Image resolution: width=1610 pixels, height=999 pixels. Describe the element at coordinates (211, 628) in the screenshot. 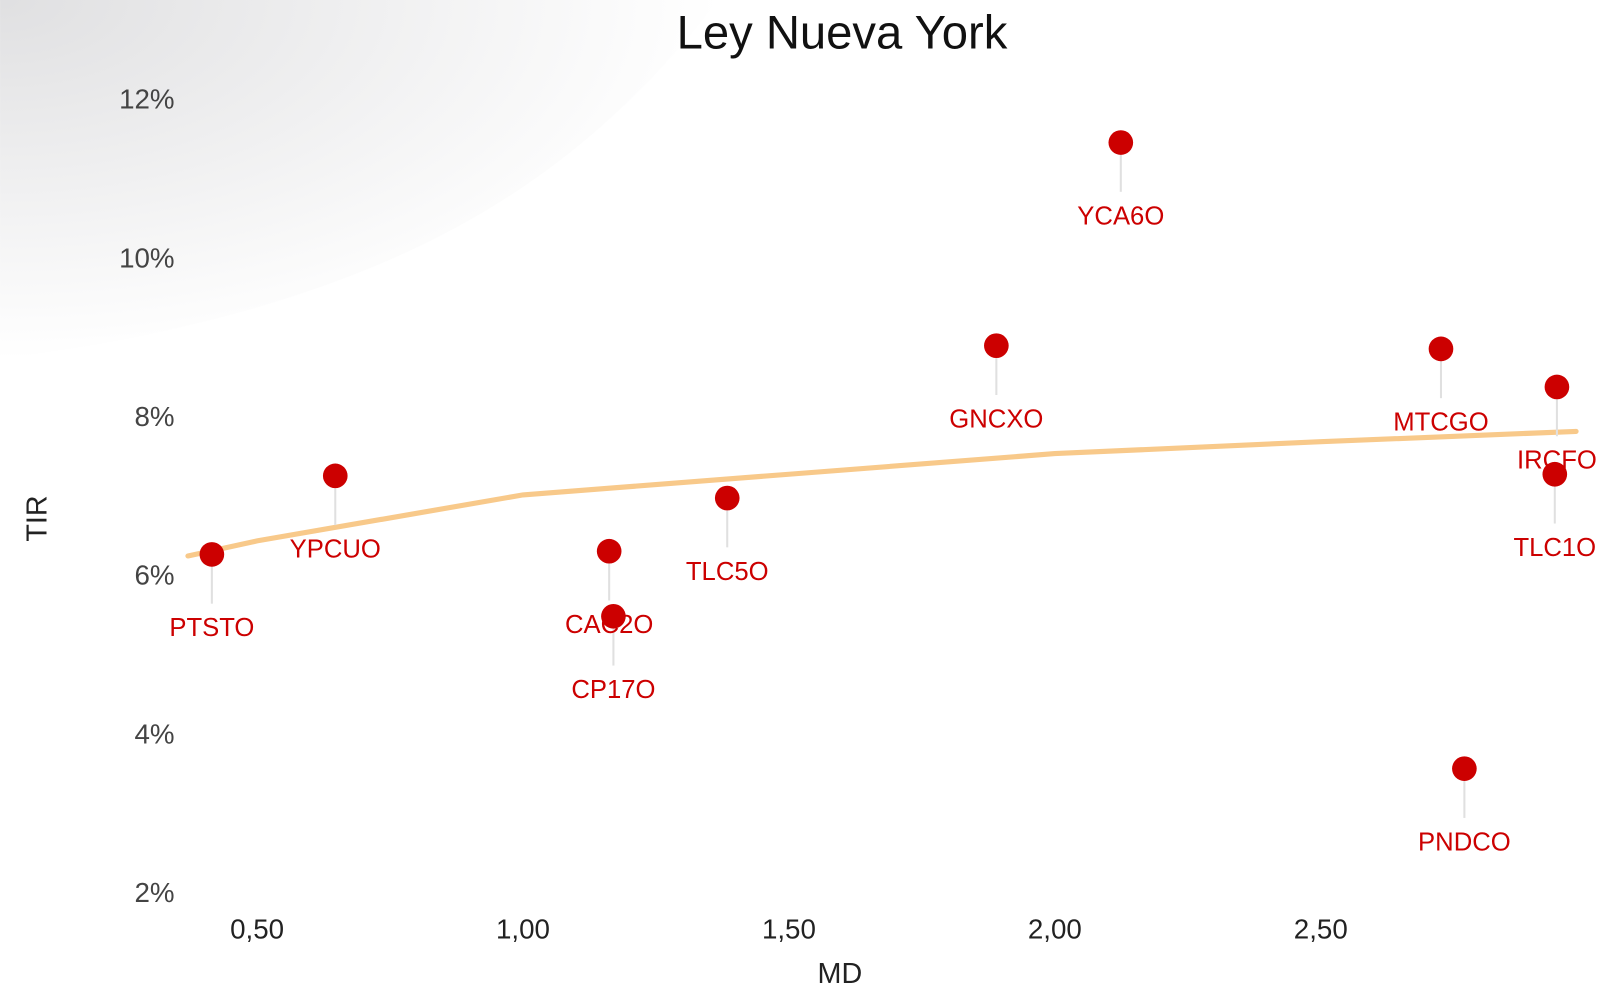

I see `point-label: PTSTO` at that location.